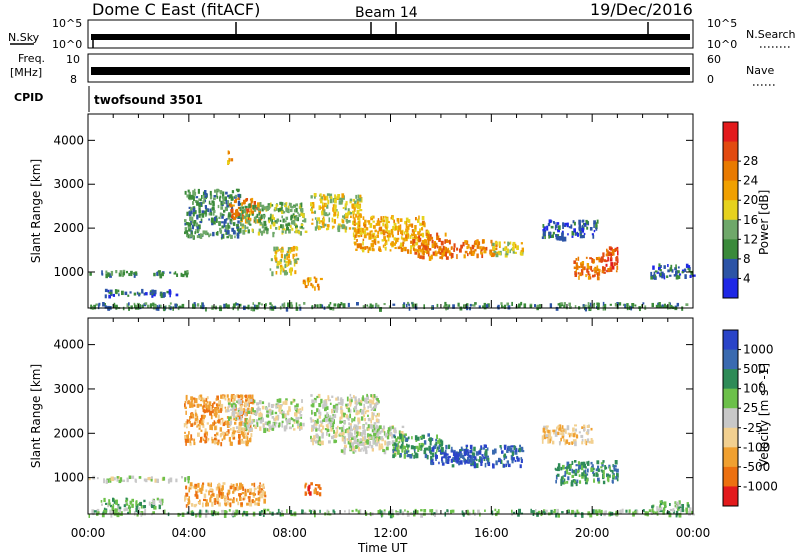 This screenshot has height=554, width=800. I want to click on power-colorbar: 4 8 12 16 20 24 28, so click(740, 210).